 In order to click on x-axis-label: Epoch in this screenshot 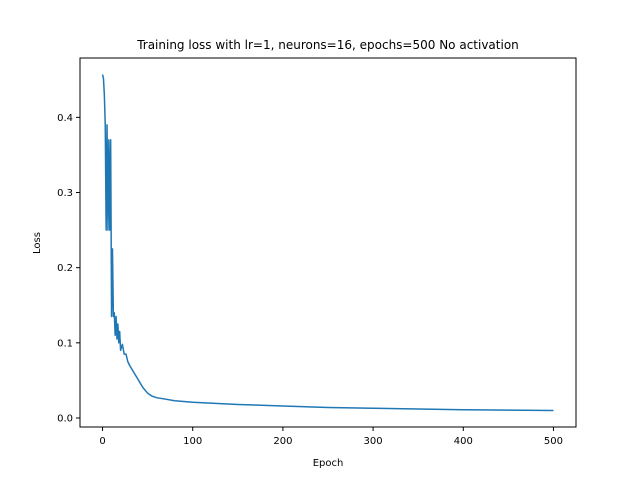, I will do `click(328, 463)`.